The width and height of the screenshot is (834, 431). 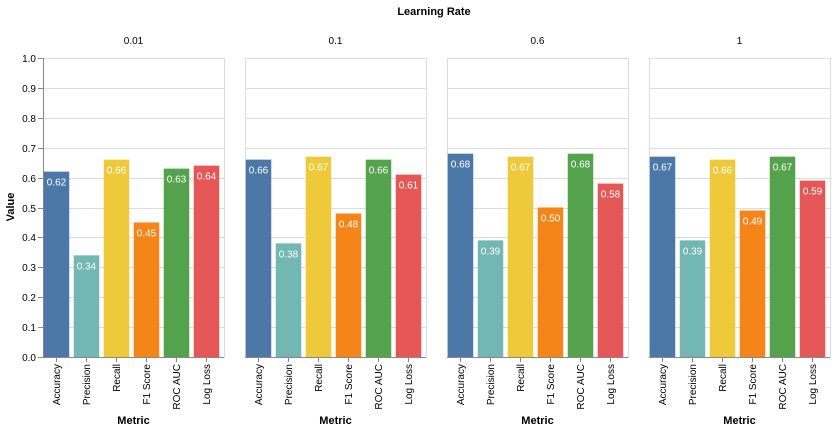 What do you see at coordinates (29, 268) in the screenshot?
I see `y-tick-label: 0.3` at bounding box center [29, 268].